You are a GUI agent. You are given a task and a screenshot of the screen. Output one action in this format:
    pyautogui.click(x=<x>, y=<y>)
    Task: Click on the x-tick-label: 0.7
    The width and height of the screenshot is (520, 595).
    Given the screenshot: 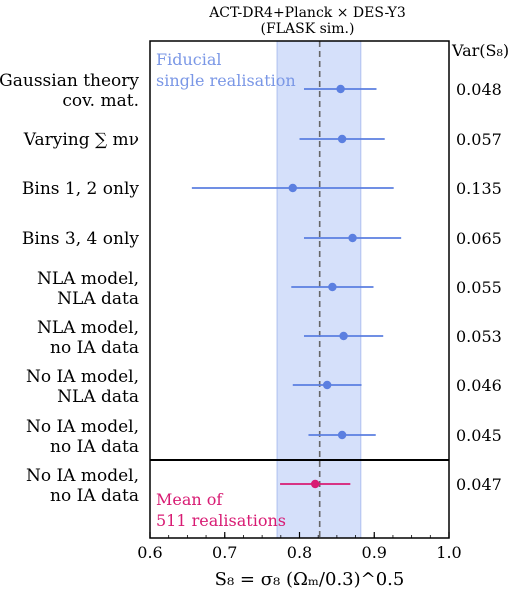 What is the action you would take?
    pyautogui.click(x=224, y=552)
    